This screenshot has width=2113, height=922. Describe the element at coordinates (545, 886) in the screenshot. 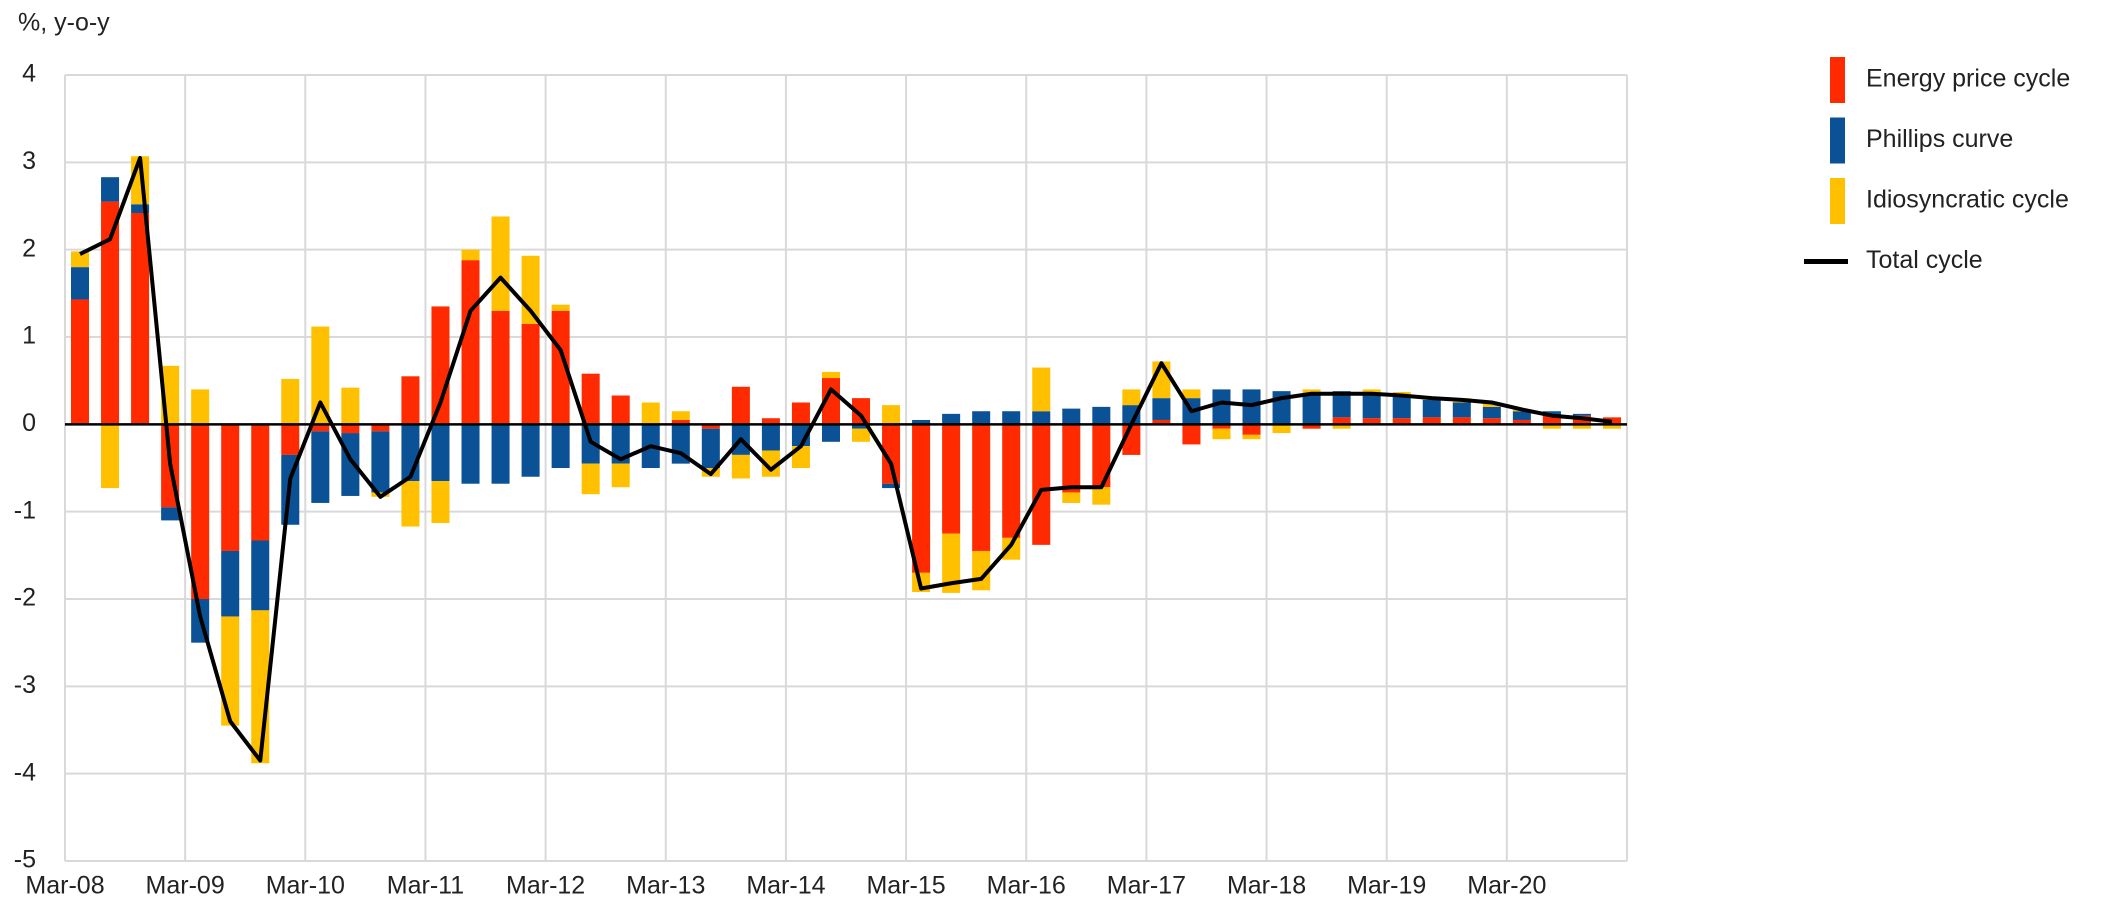

I see `x-tick-label: Mar-12` at that location.